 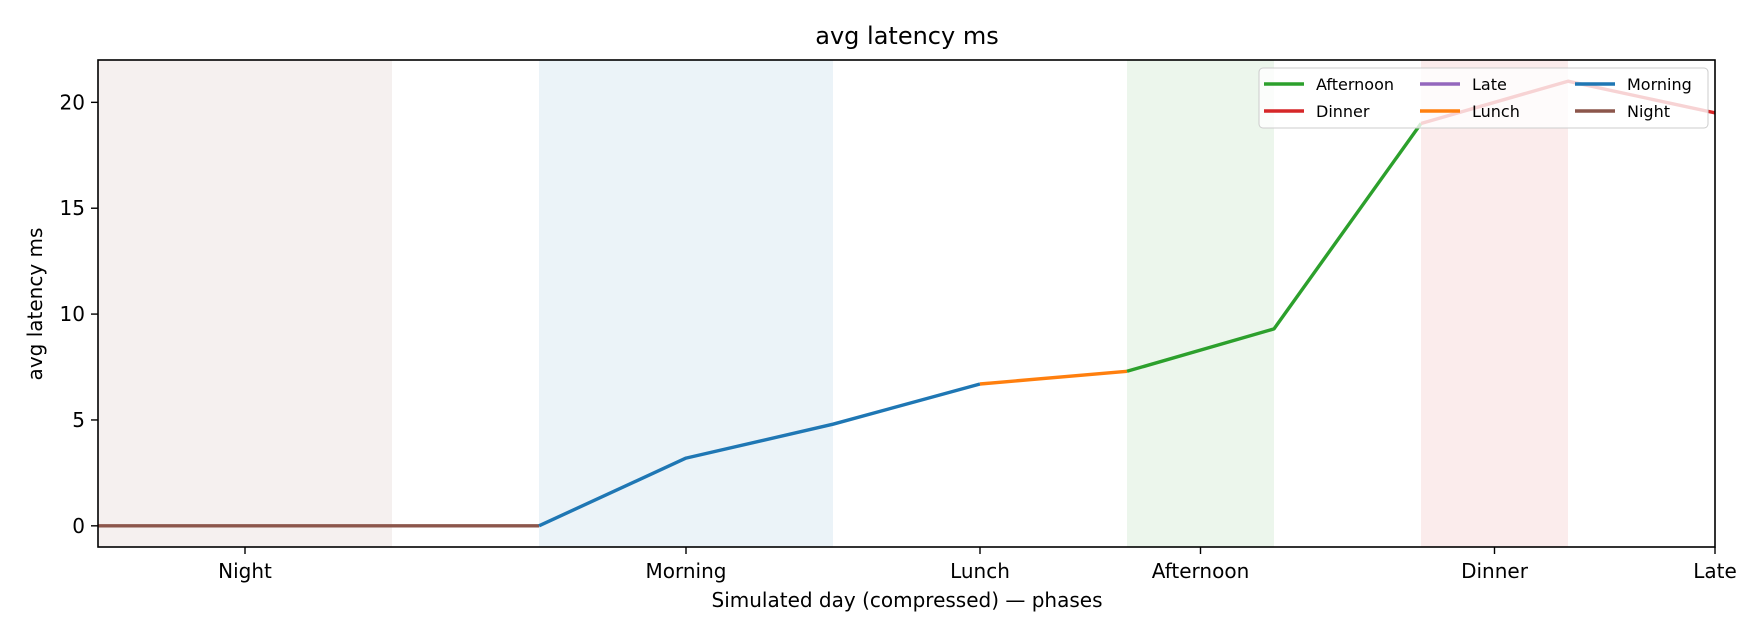 What do you see at coordinates (1053, 377) in the screenshot?
I see `series-line-lunch` at bounding box center [1053, 377].